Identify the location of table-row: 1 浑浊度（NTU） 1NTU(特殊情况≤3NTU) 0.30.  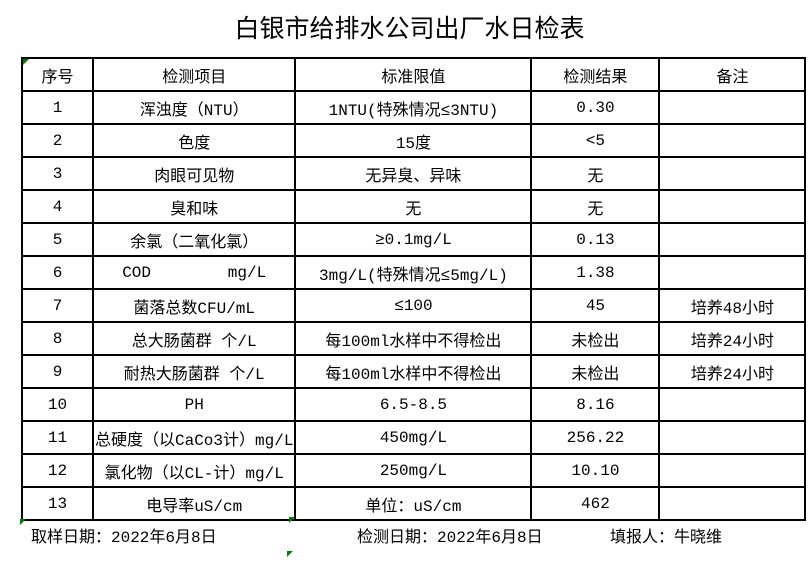
(414, 107).